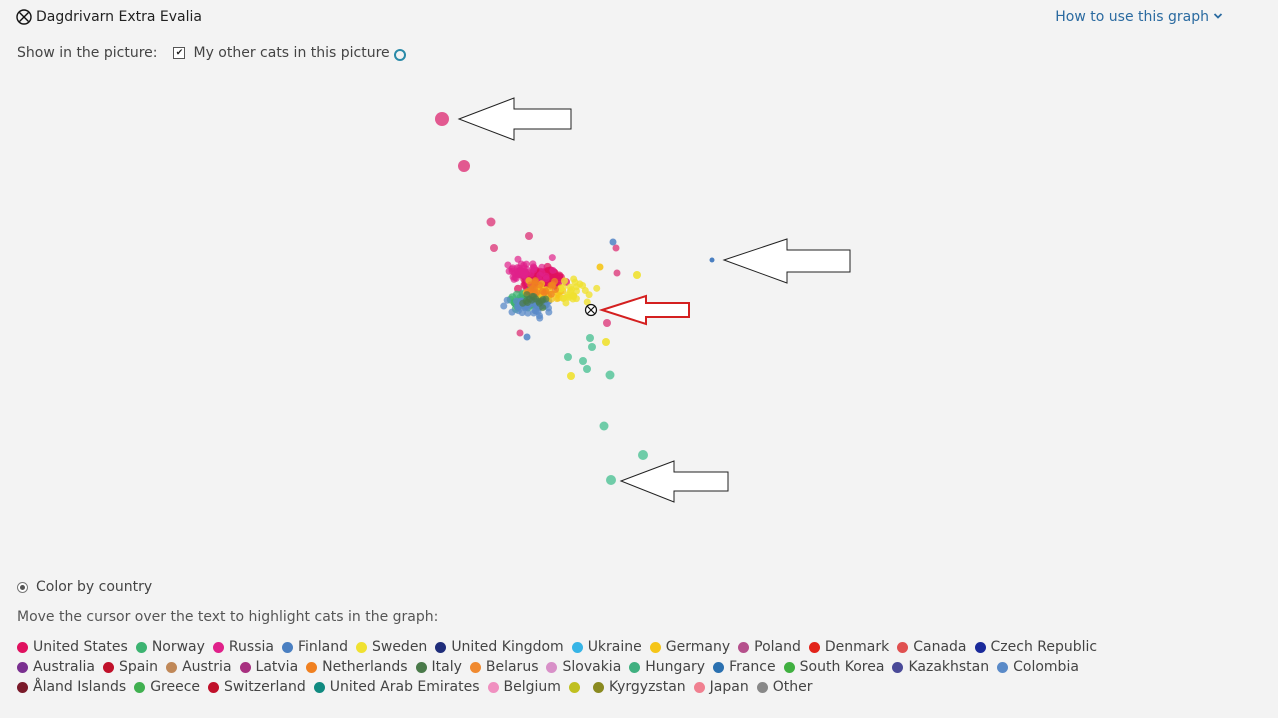 This screenshot has width=1278, height=718. I want to click on legend-item: United Kingdom, so click(499, 647).